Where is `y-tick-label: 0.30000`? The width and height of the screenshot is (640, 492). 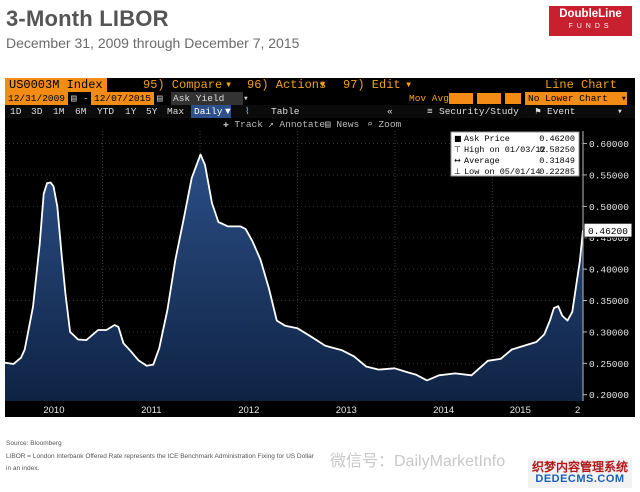 y-tick-label: 0.30000 is located at coordinates (609, 332).